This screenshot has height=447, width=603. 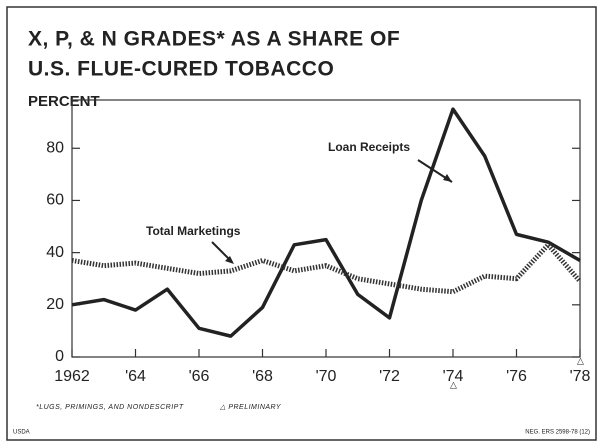 I want to click on x-tick-label: '70, so click(x=326, y=376).